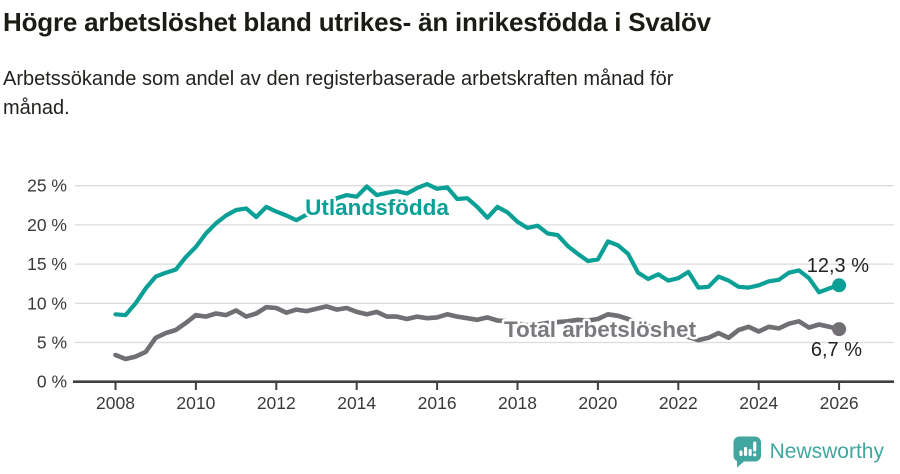  I want to click on y-tick-label: 10 %, so click(47, 303).